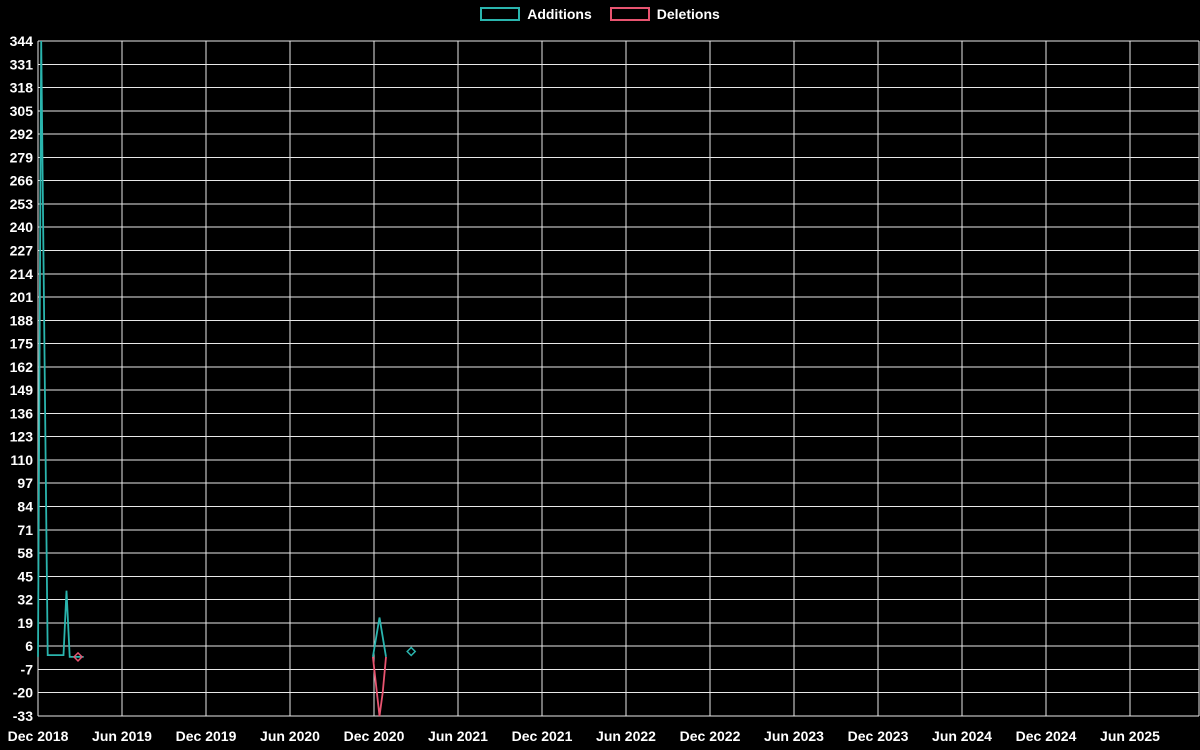  What do you see at coordinates (27, 669) in the screenshot?
I see `y-tick-label: -7` at bounding box center [27, 669].